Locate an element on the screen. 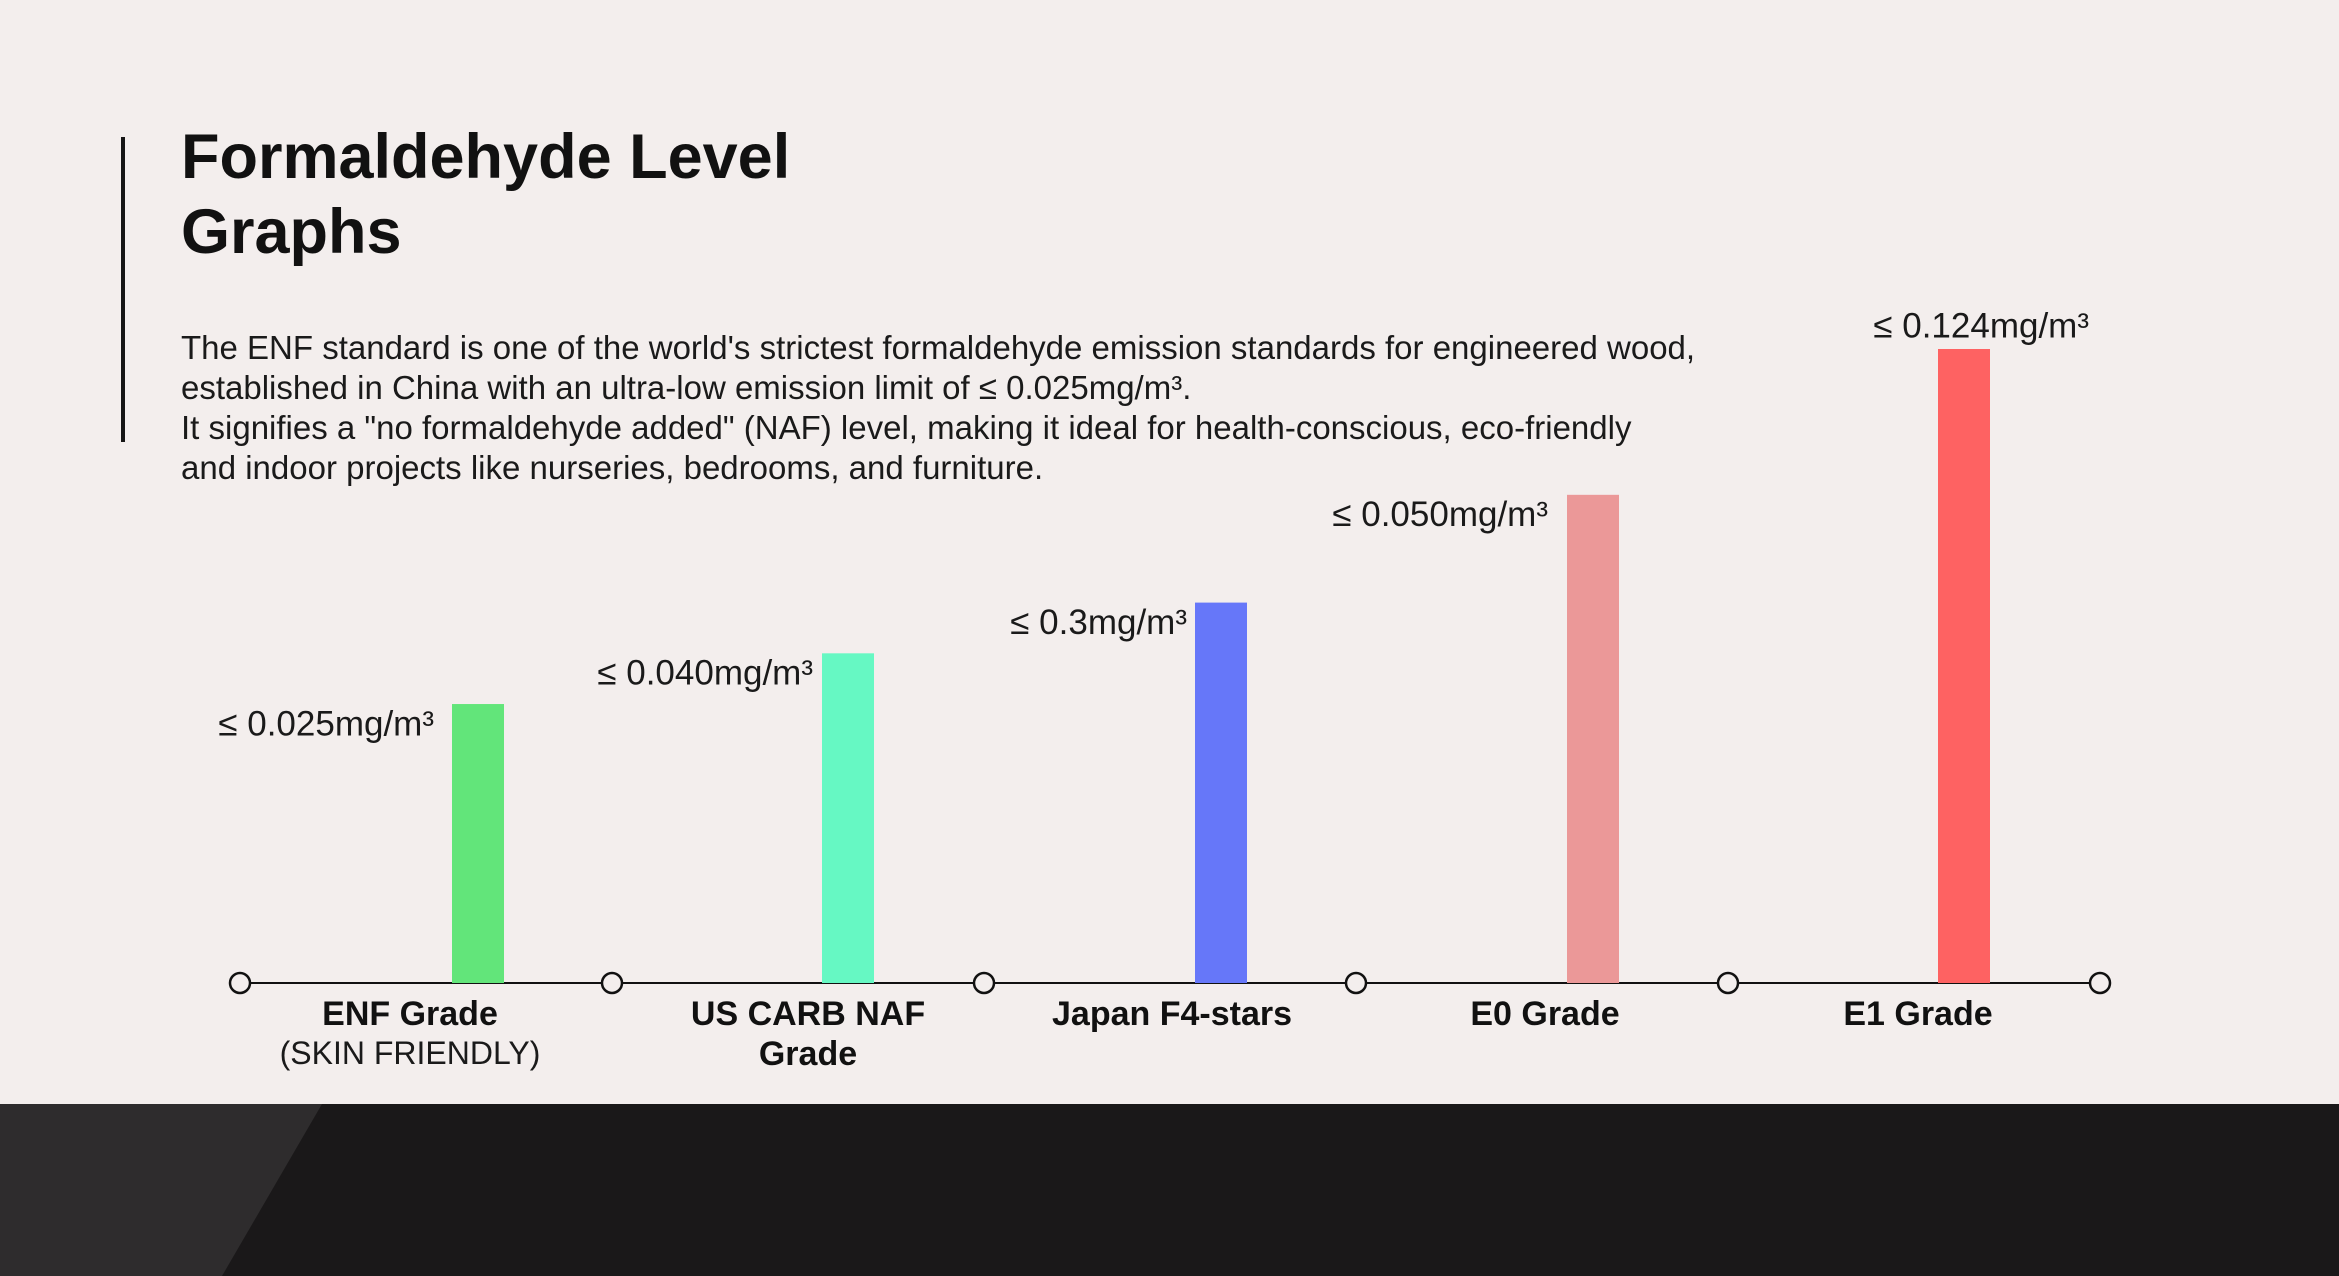 The image size is (2339, 1276). page-title: Formaldehyde Level Graphs is located at coordinates (631, 195).